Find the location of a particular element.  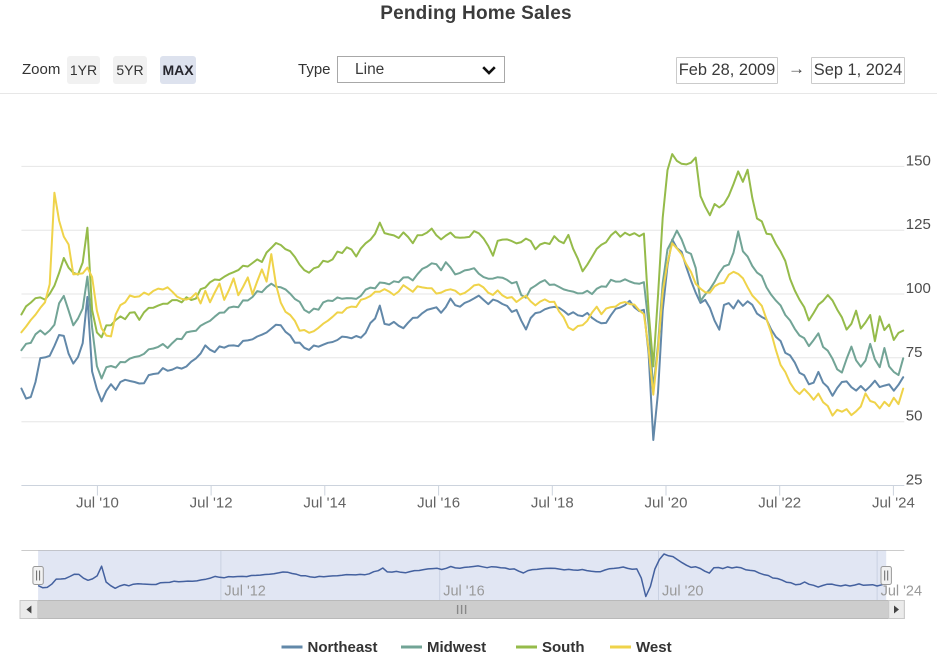

svg-text: 125 is located at coordinates (918, 224).